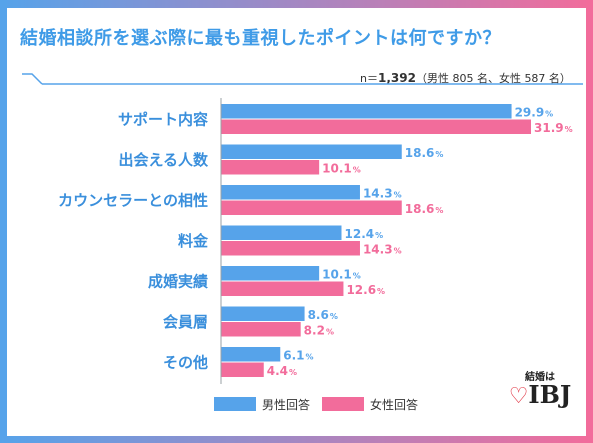 The height and width of the screenshot is (443, 593). What do you see at coordinates (163, 160) in the screenshot?
I see `category-label: 出会える人数` at bounding box center [163, 160].